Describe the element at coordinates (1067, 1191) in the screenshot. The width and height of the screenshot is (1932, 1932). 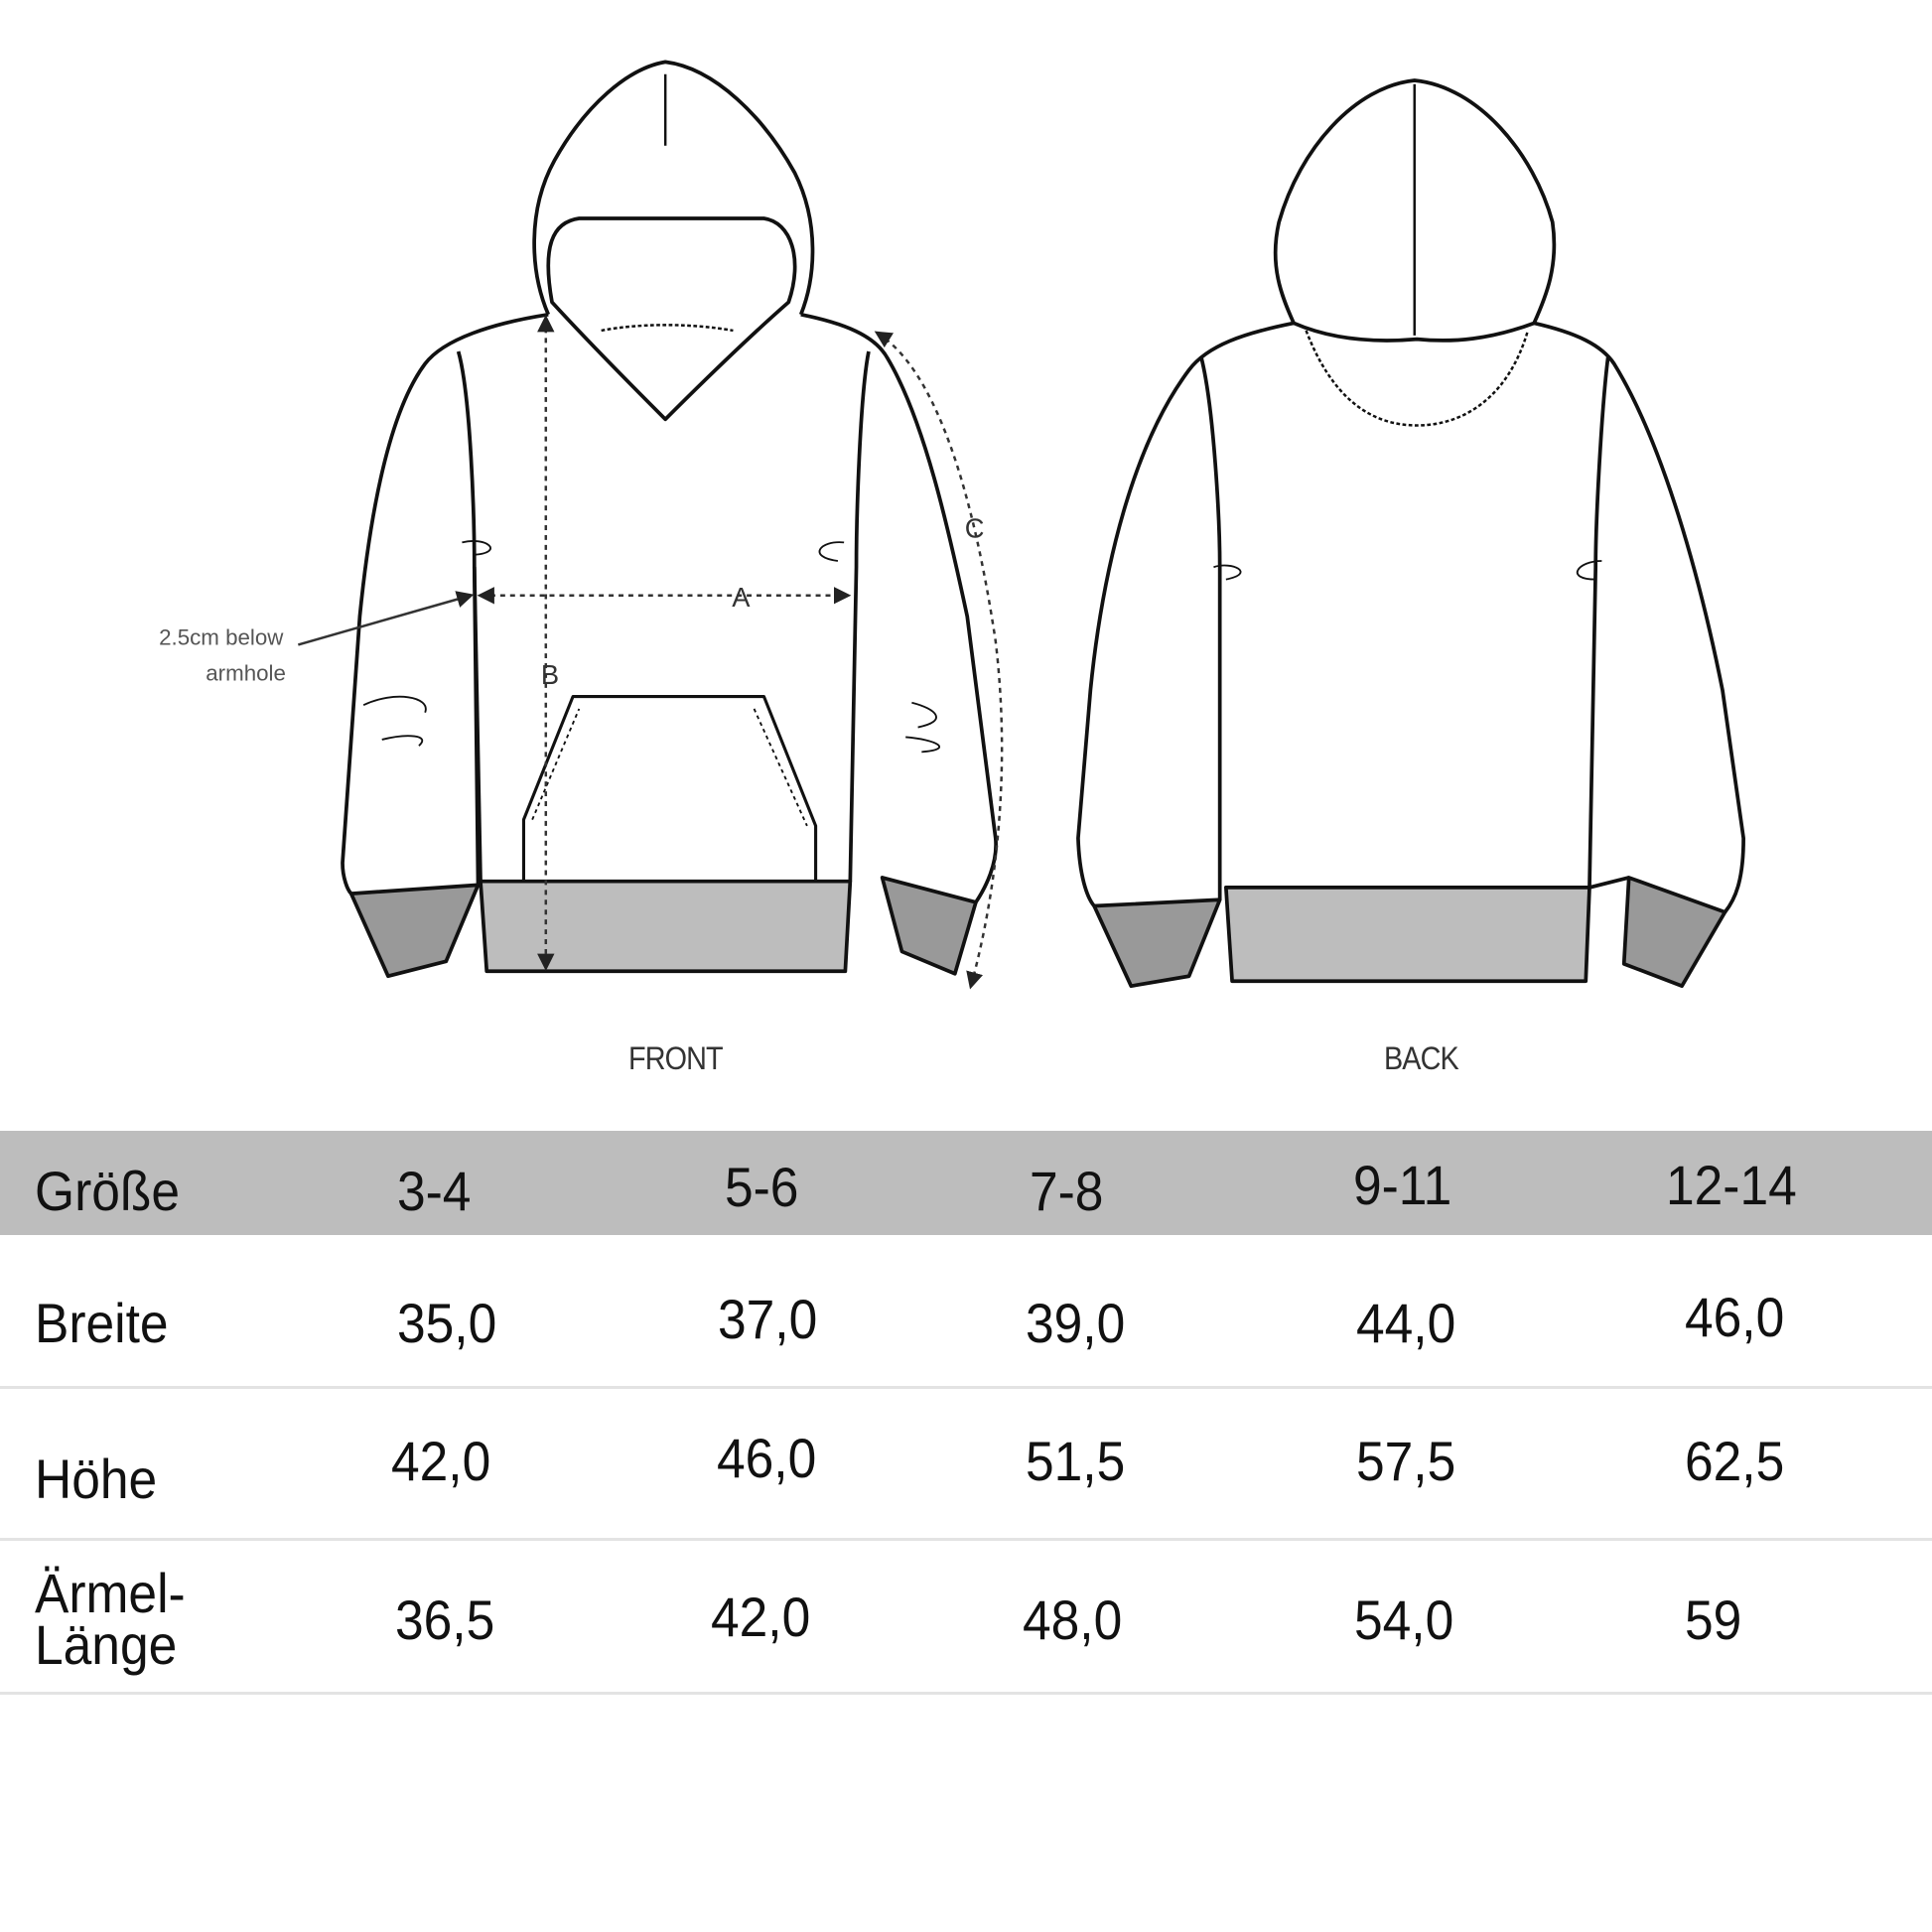
I see `size-header-cell: 7-8` at that location.